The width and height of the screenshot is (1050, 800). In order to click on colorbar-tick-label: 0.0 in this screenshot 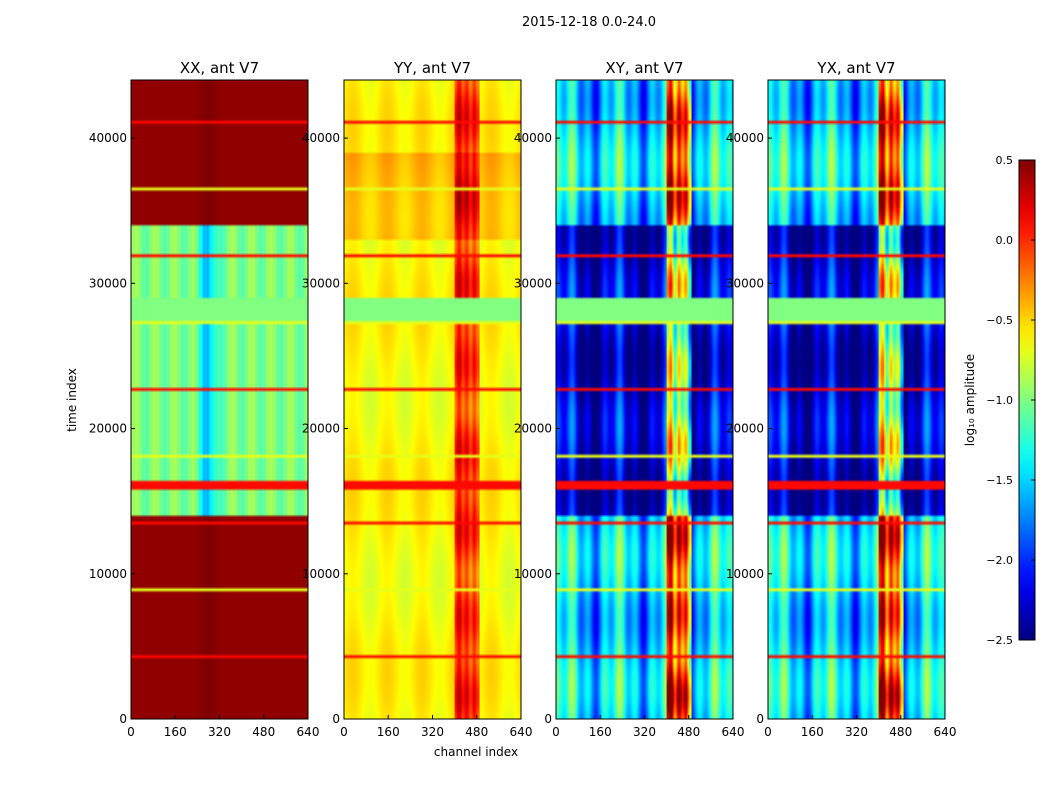, I will do `click(1005, 240)`.